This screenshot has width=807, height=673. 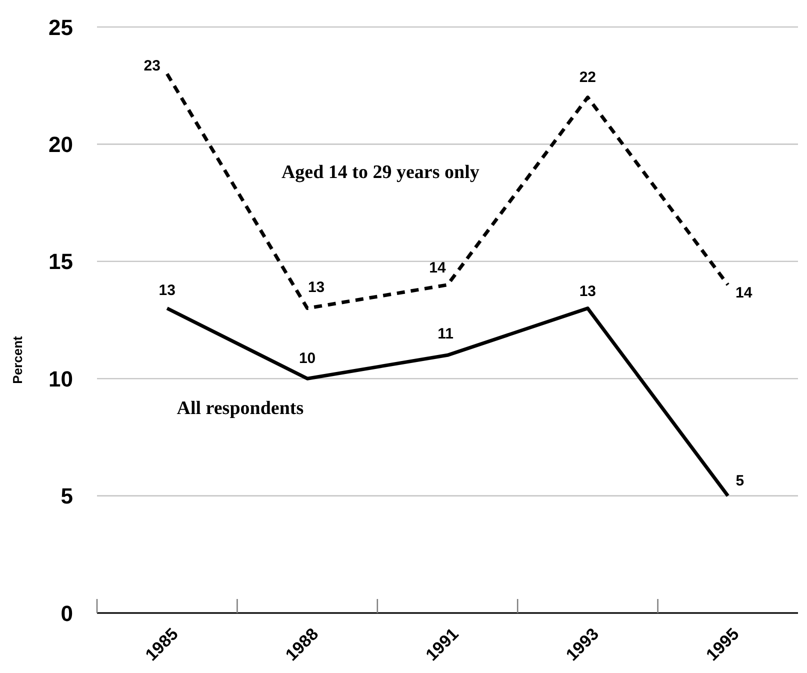 What do you see at coordinates (446, 334) in the screenshot?
I see `data-label: 11` at bounding box center [446, 334].